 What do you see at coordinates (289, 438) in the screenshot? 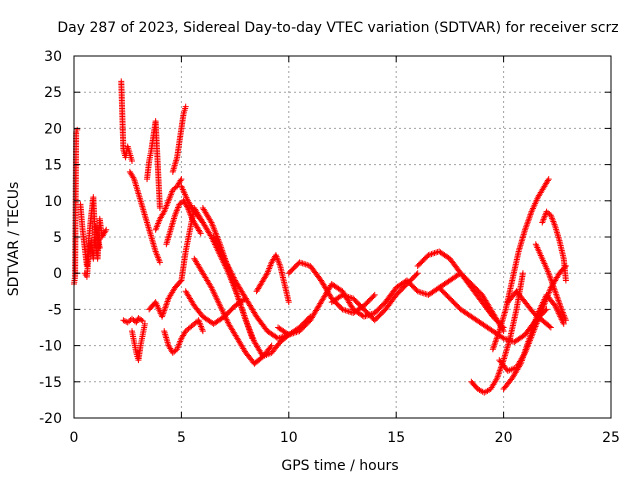
I see `x-tick-label: 10` at bounding box center [289, 438].